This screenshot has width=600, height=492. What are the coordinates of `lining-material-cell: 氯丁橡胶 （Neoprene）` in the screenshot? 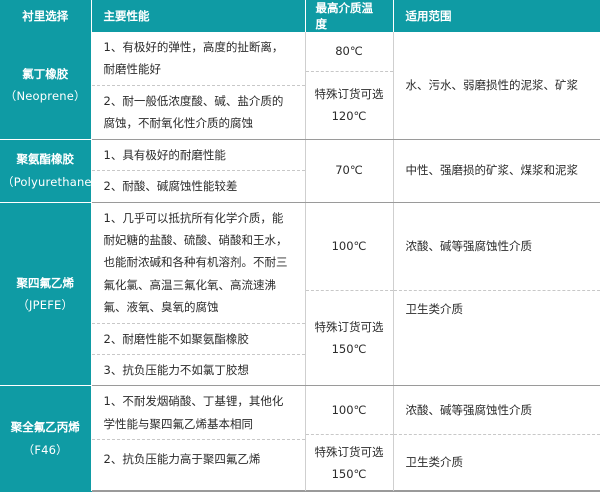 It's located at (45, 85).